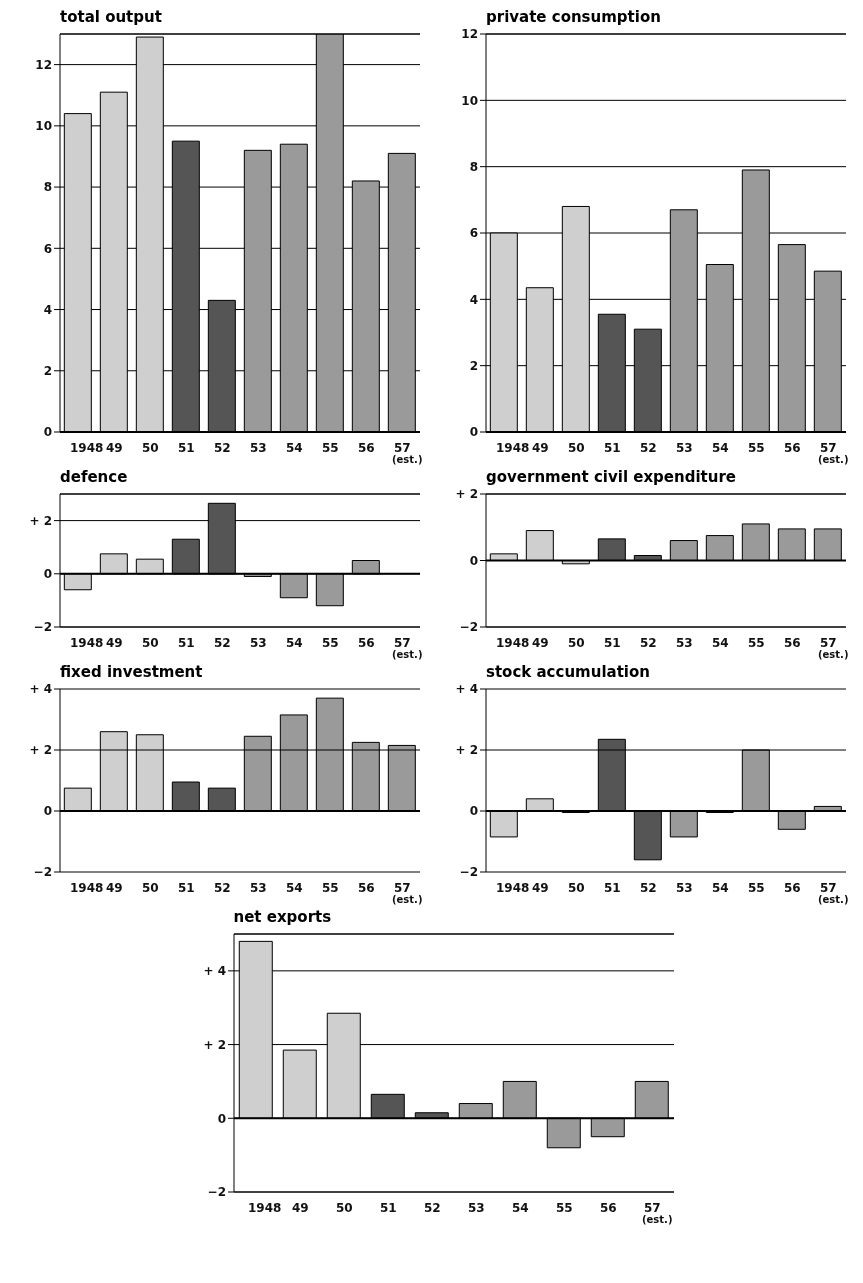  What do you see at coordinates (94, 478) in the screenshot?
I see `chart-title: defence` at bounding box center [94, 478].